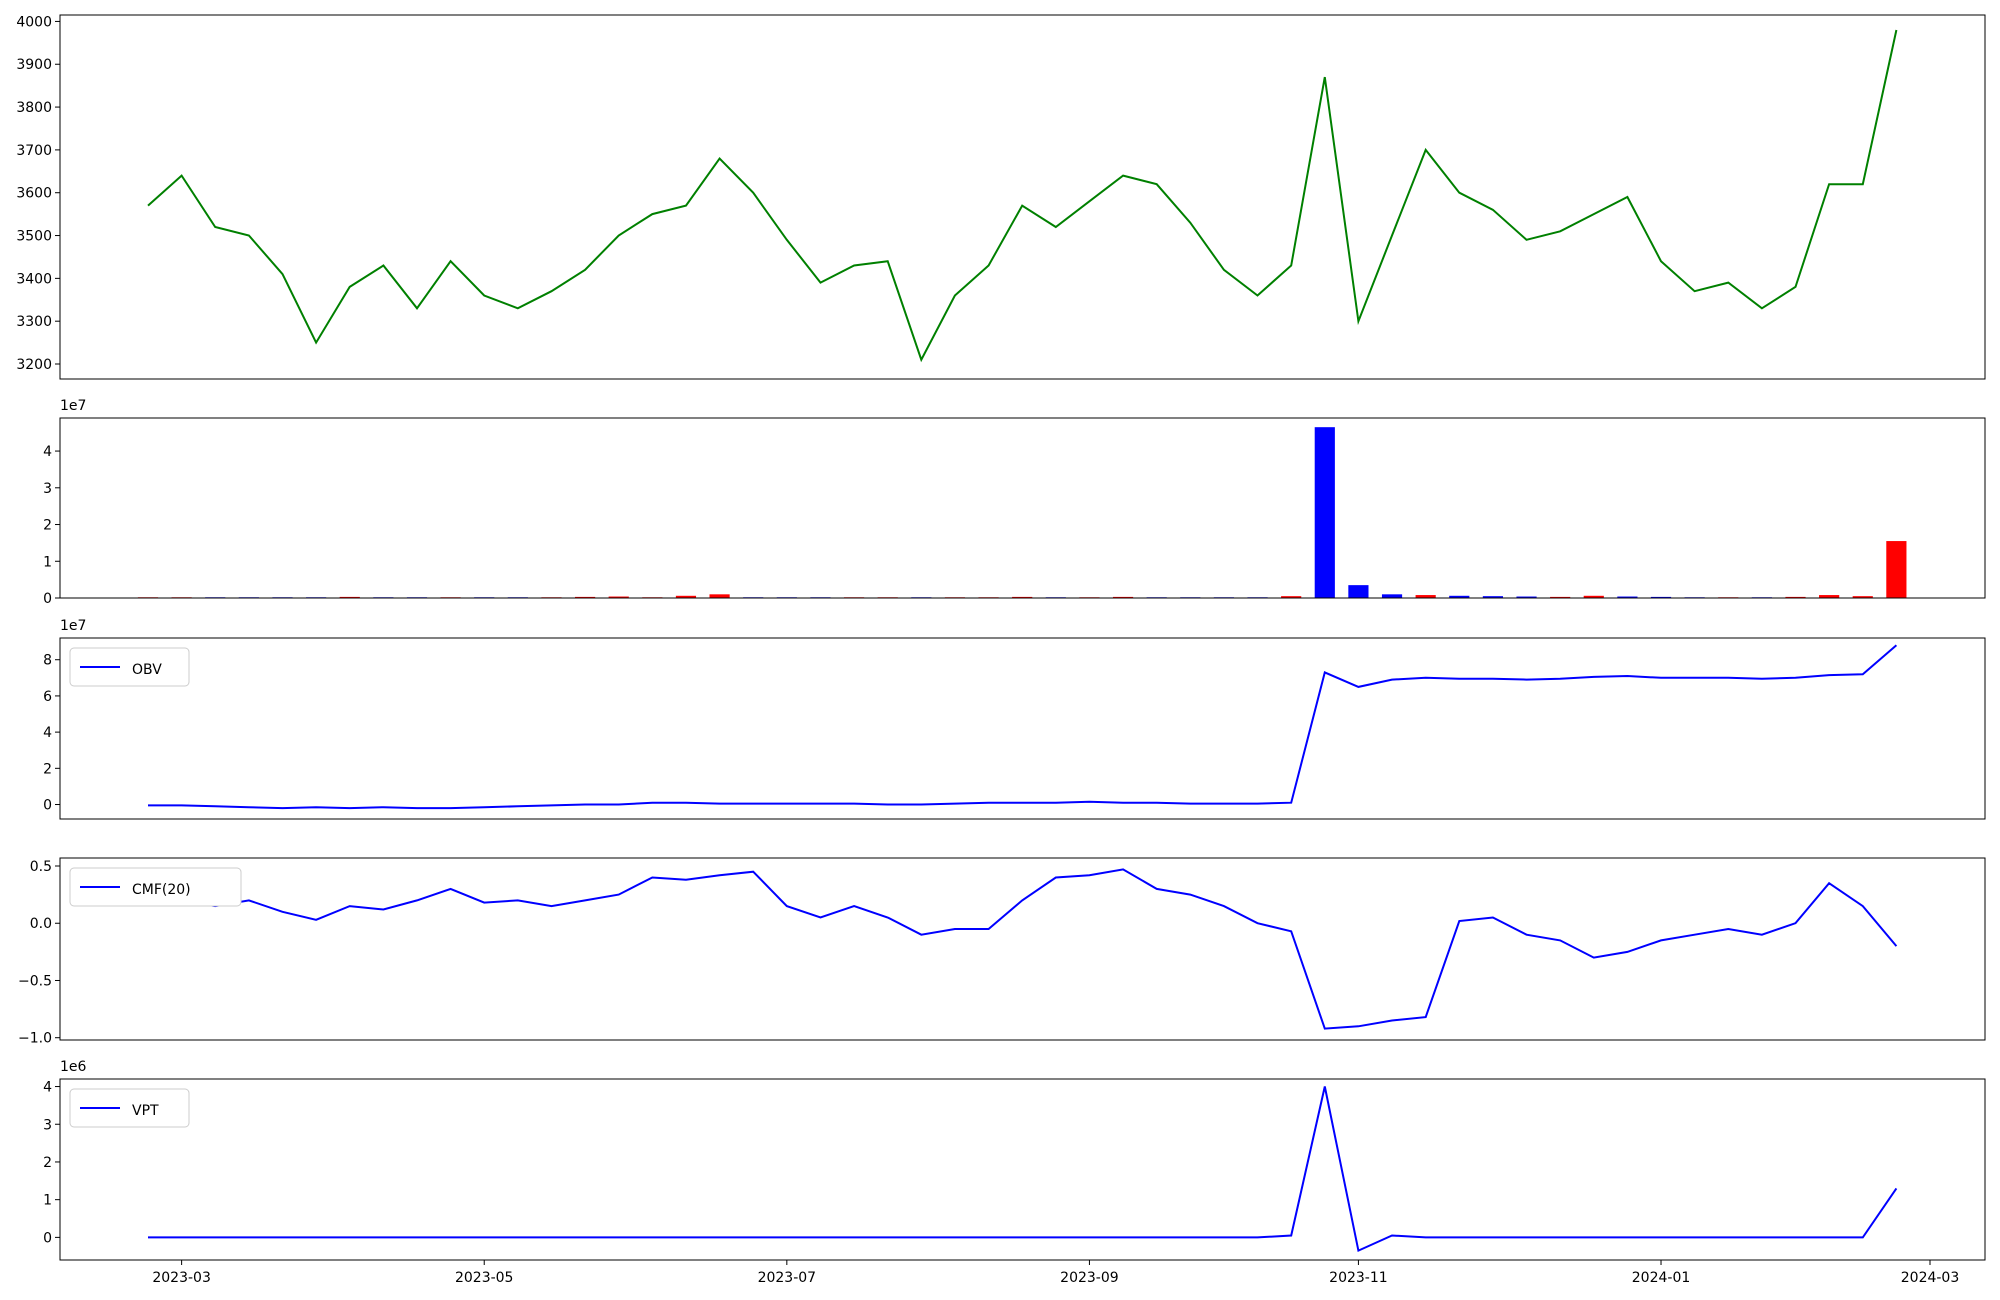 The height and width of the screenshot is (1300, 2000). What do you see at coordinates (787, 1278) in the screenshot?
I see `x-tick-label: 2023-07` at bounding box center [787, 1278].